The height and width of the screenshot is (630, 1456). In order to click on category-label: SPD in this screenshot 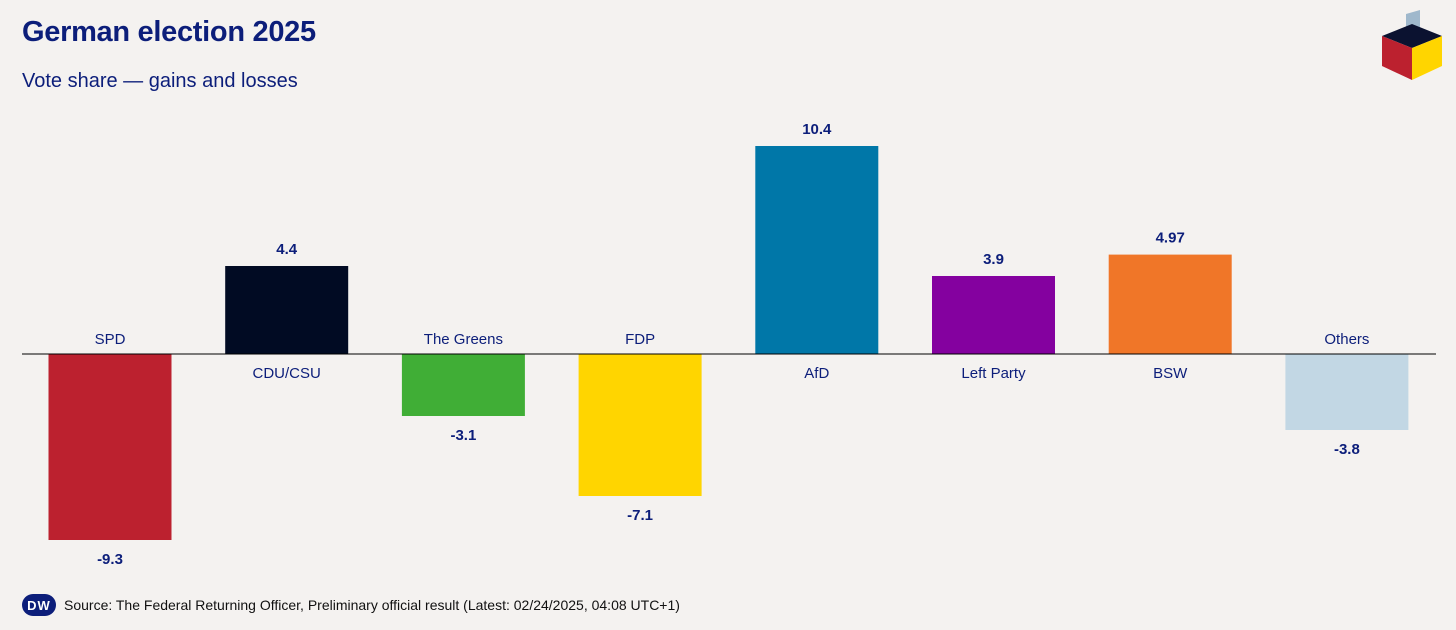, I will do `click(110, 339)`.